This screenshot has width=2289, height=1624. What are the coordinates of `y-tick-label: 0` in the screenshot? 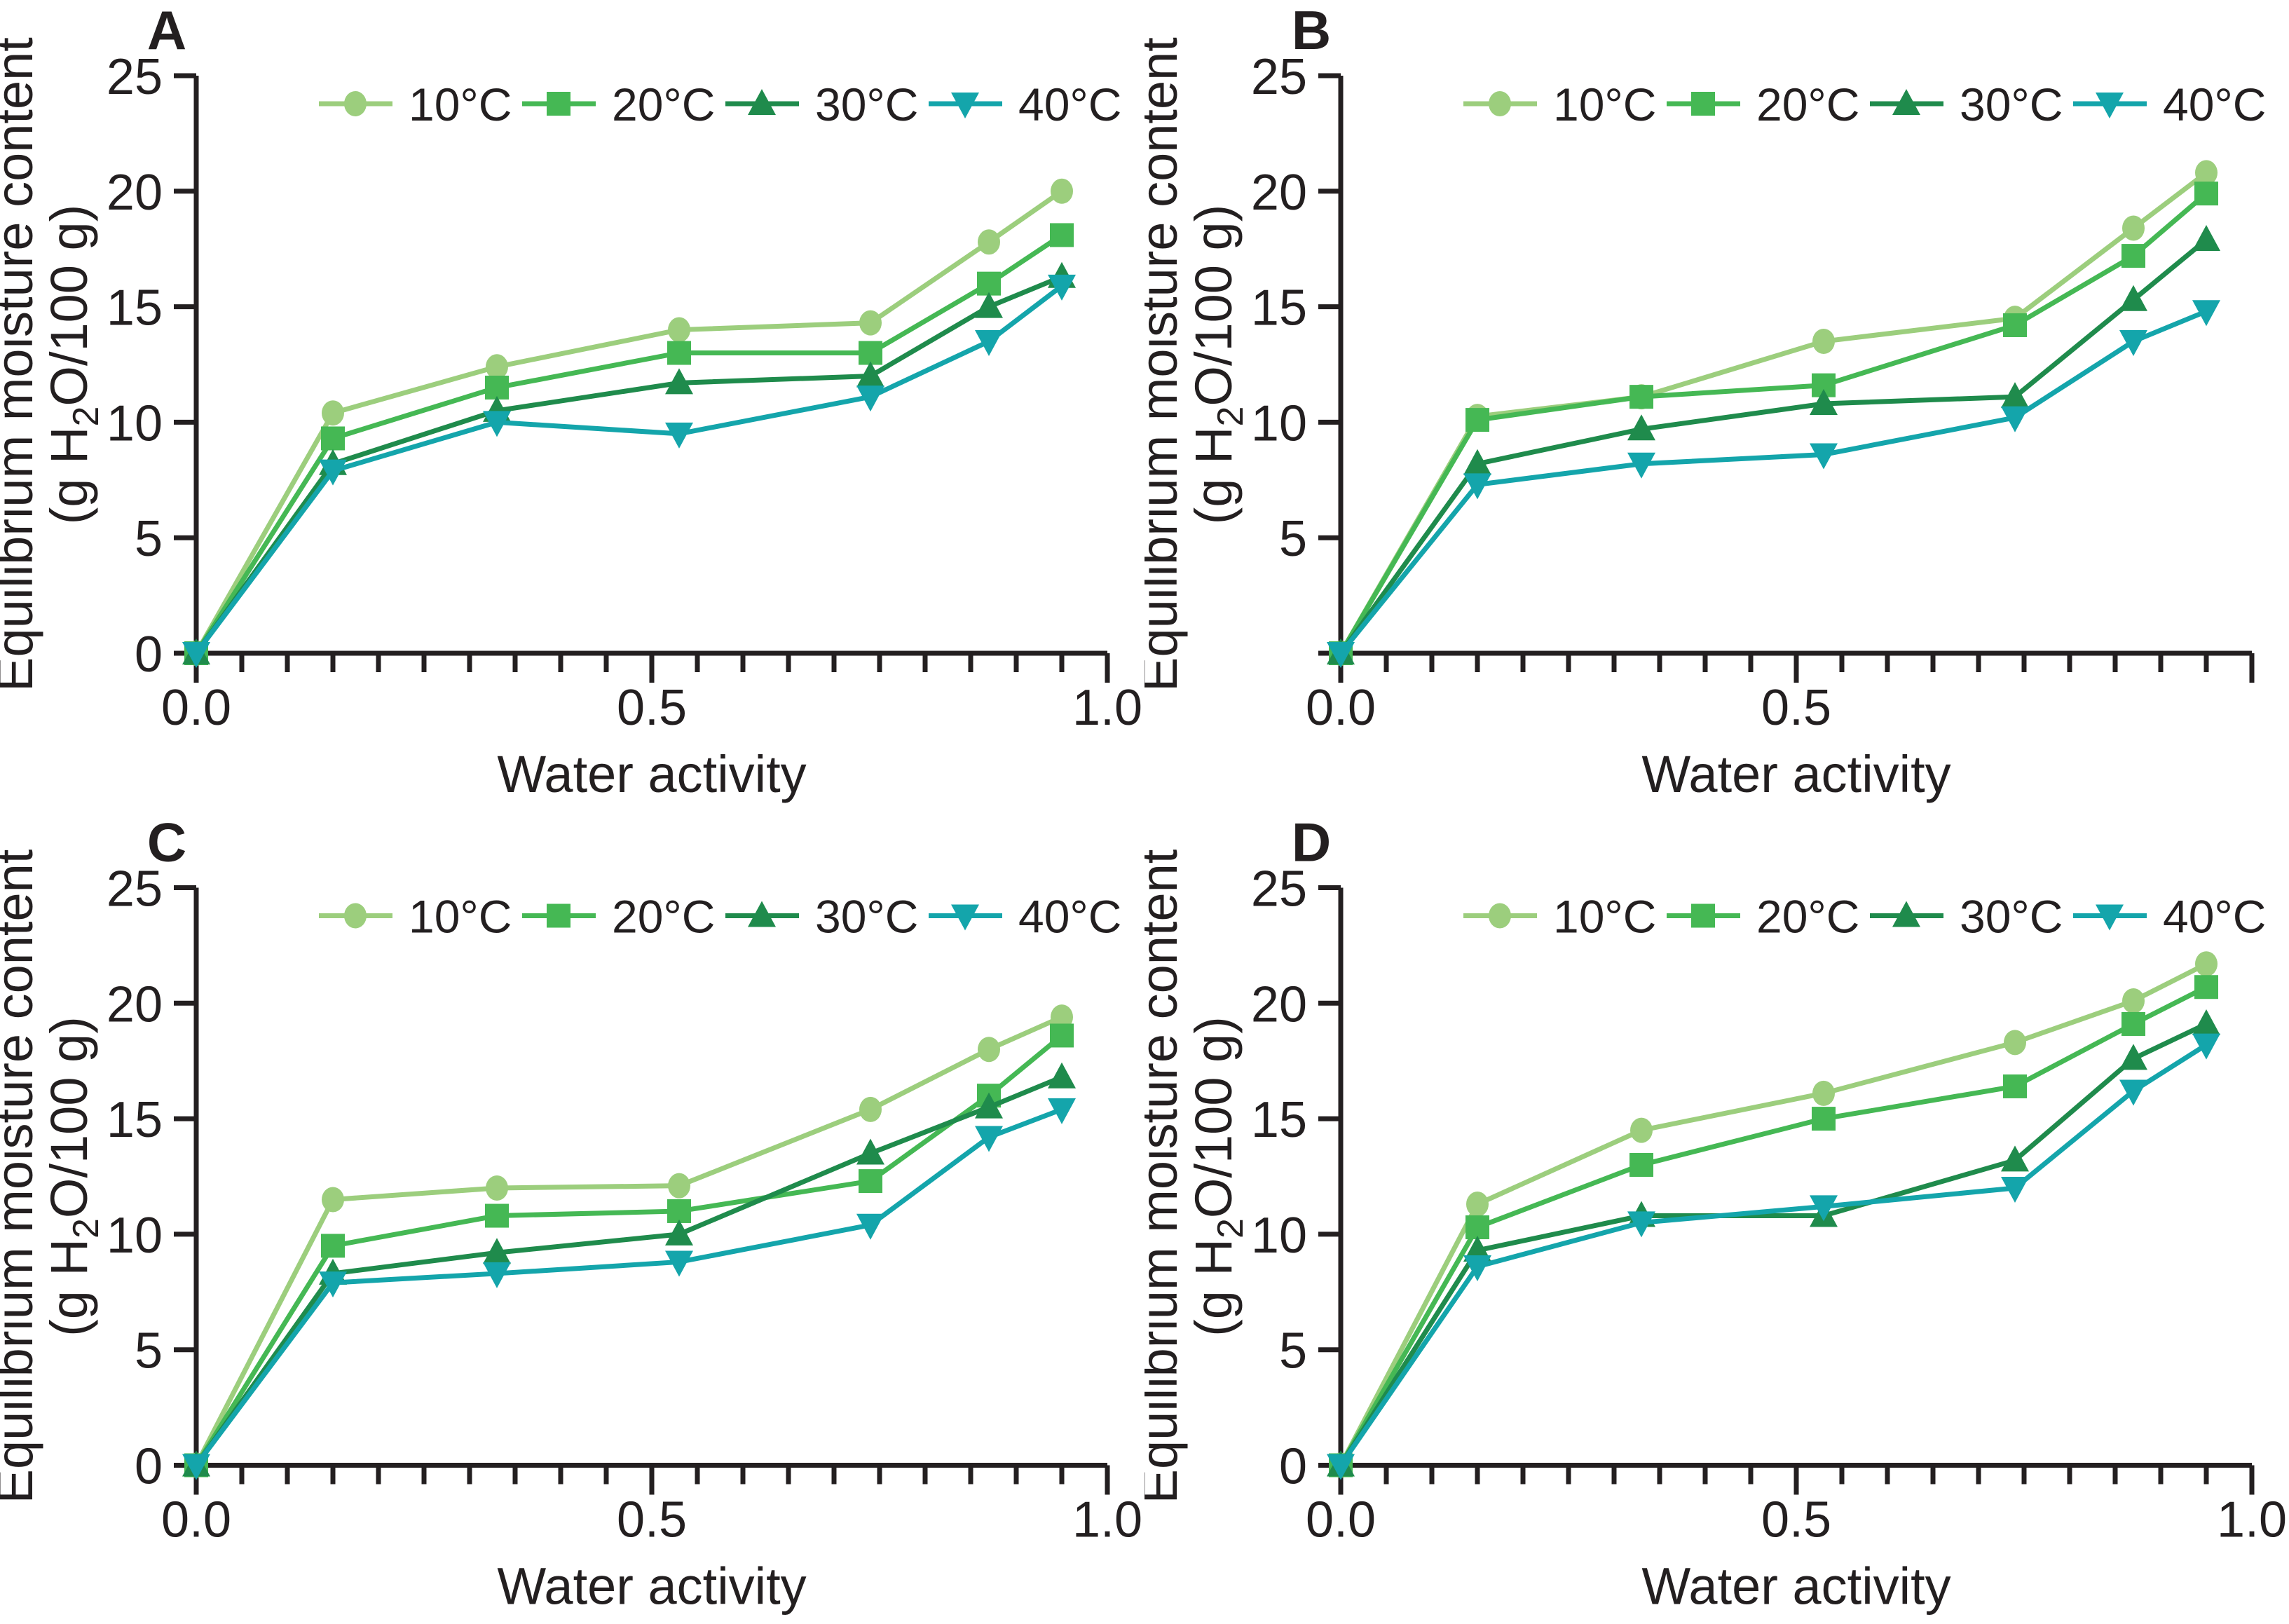 It's located at (149, 655).